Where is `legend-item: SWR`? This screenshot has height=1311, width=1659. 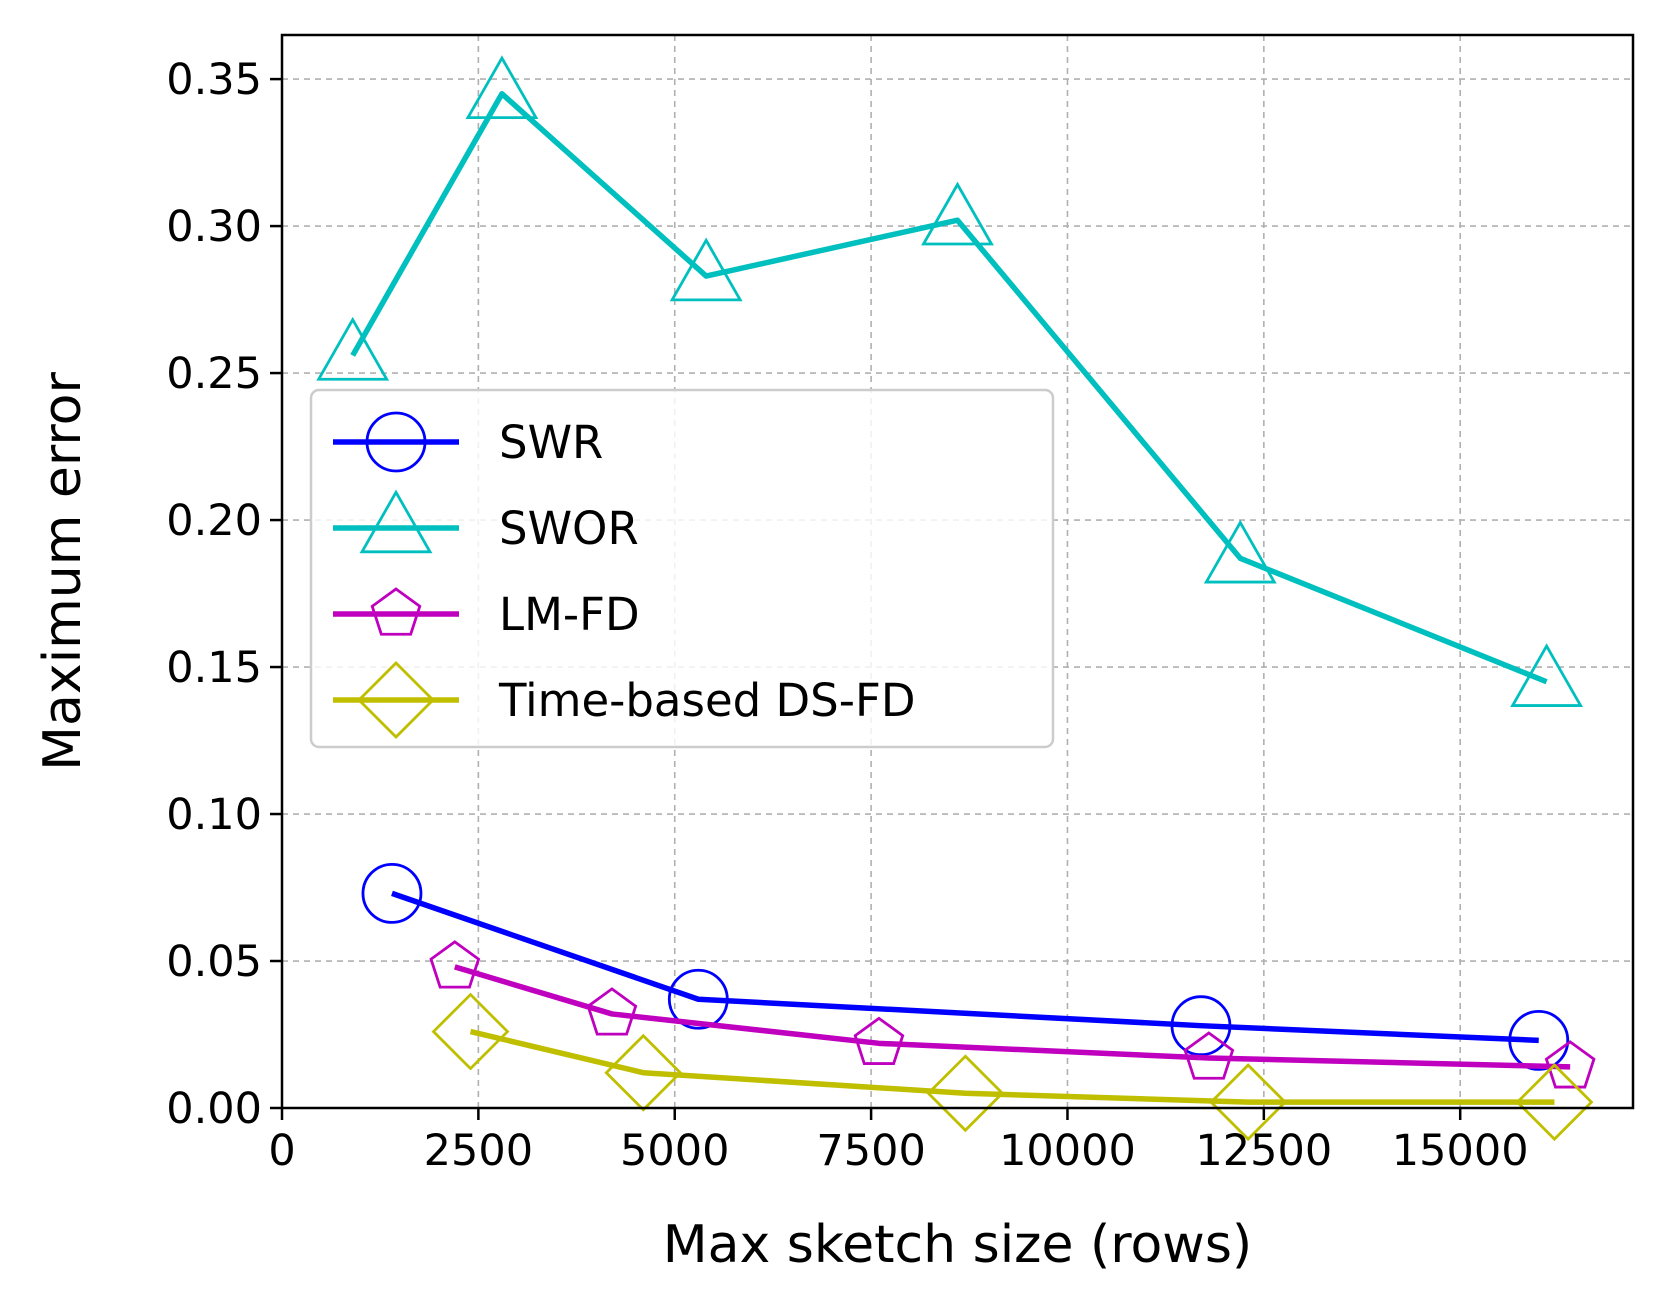 legend-item: SWR is located at coordinates (468, 442).